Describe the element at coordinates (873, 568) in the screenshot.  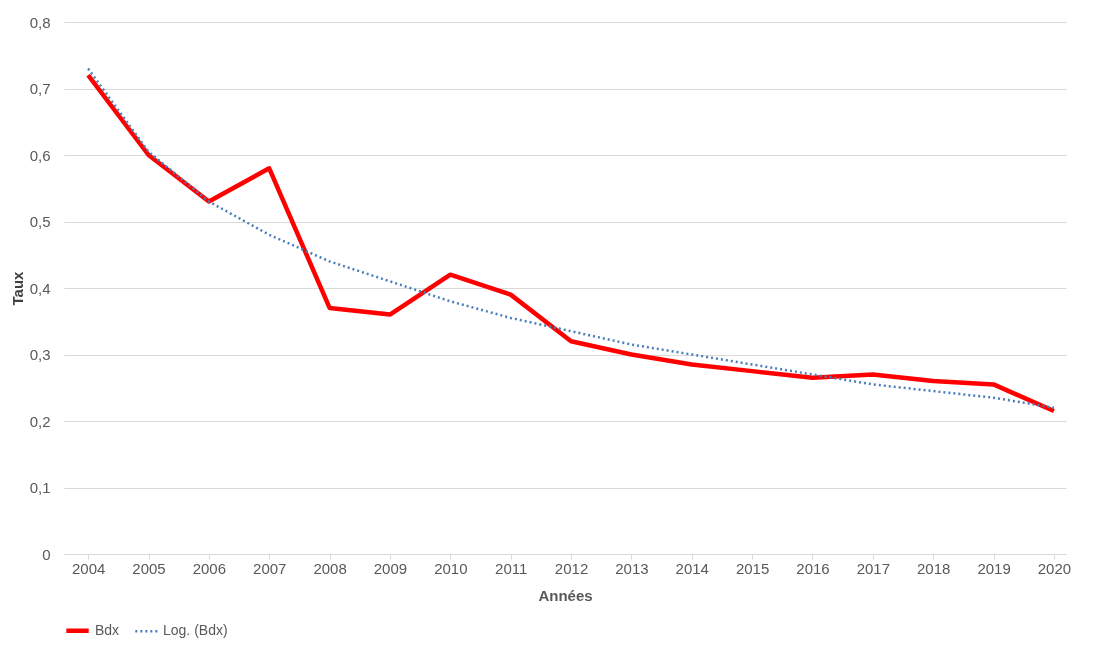
I see `x-tick-label: 2017` at that location.